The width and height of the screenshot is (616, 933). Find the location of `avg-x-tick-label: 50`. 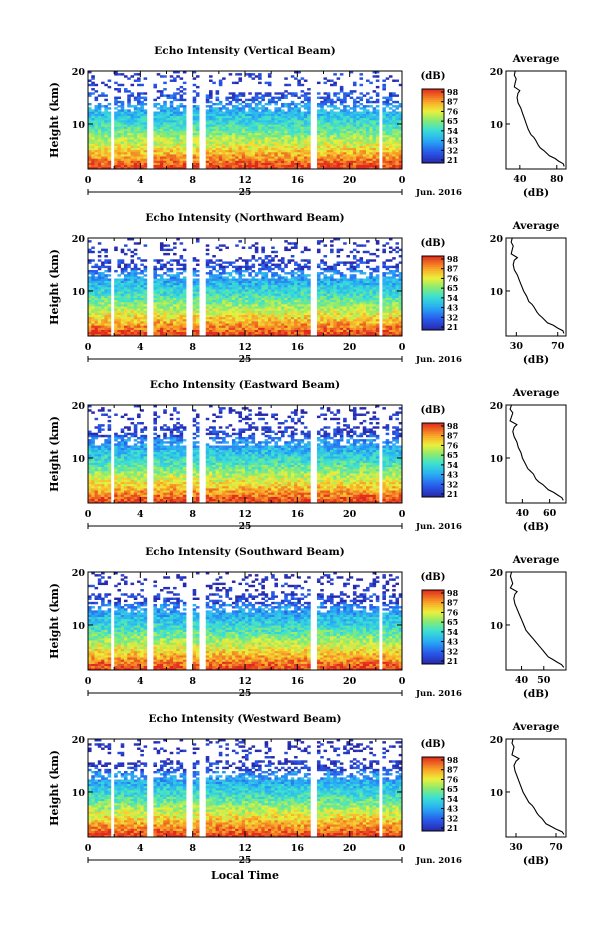

avg-x-tick-label: 50 is located at coordinates (544, 680).